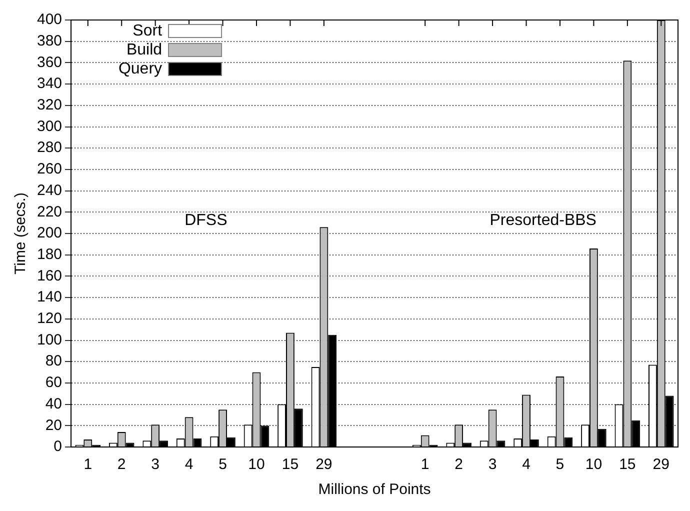 Image resolution: width=690 pixels, height=511 pixels. Describe the element at coordinates (49, 147) in the screenshot. I see `y-tick-label: 280` at that location.